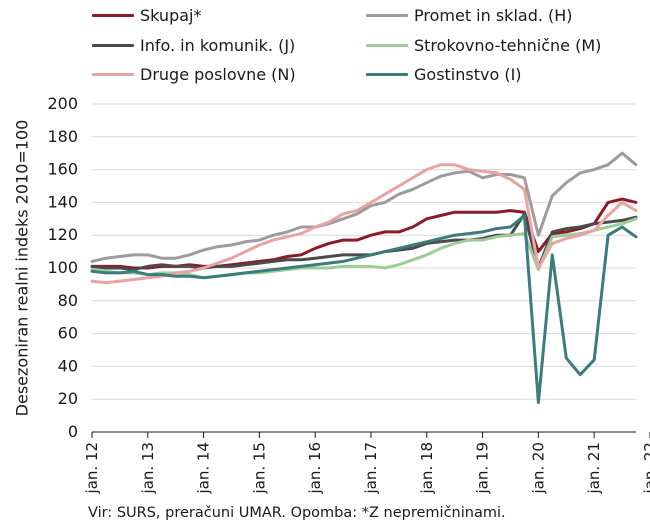 The image size is (650, 532). What do you see at coordinates (508, 45) in the screenshot?
I see `legend-label-3: Strokovno-tehnične (M)` at bounding box center [508, 45].